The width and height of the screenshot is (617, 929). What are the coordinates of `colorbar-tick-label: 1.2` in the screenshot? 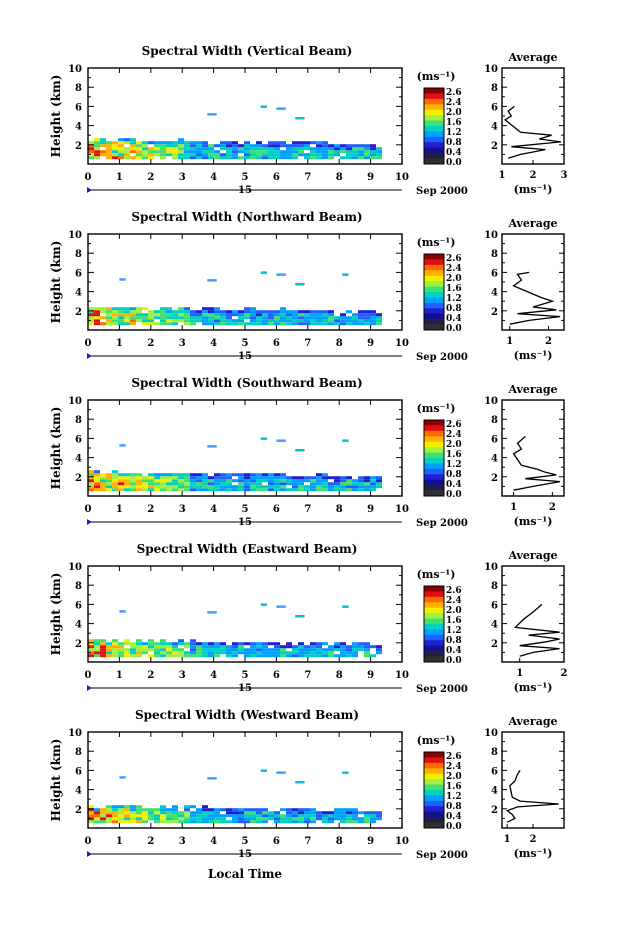 It's located at (454, 465).